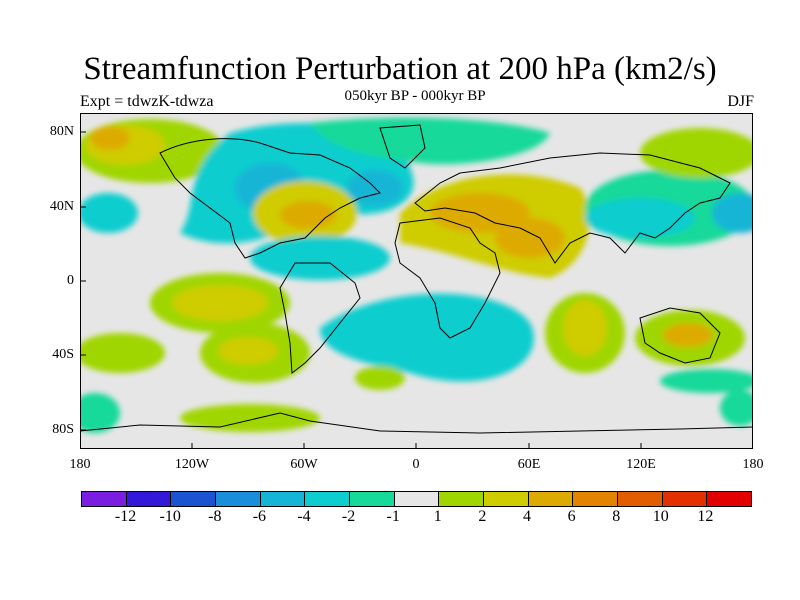  Describe the element at coordinates (482, 516) in the screenshot. I see `colorbar-label: 2` at that location.